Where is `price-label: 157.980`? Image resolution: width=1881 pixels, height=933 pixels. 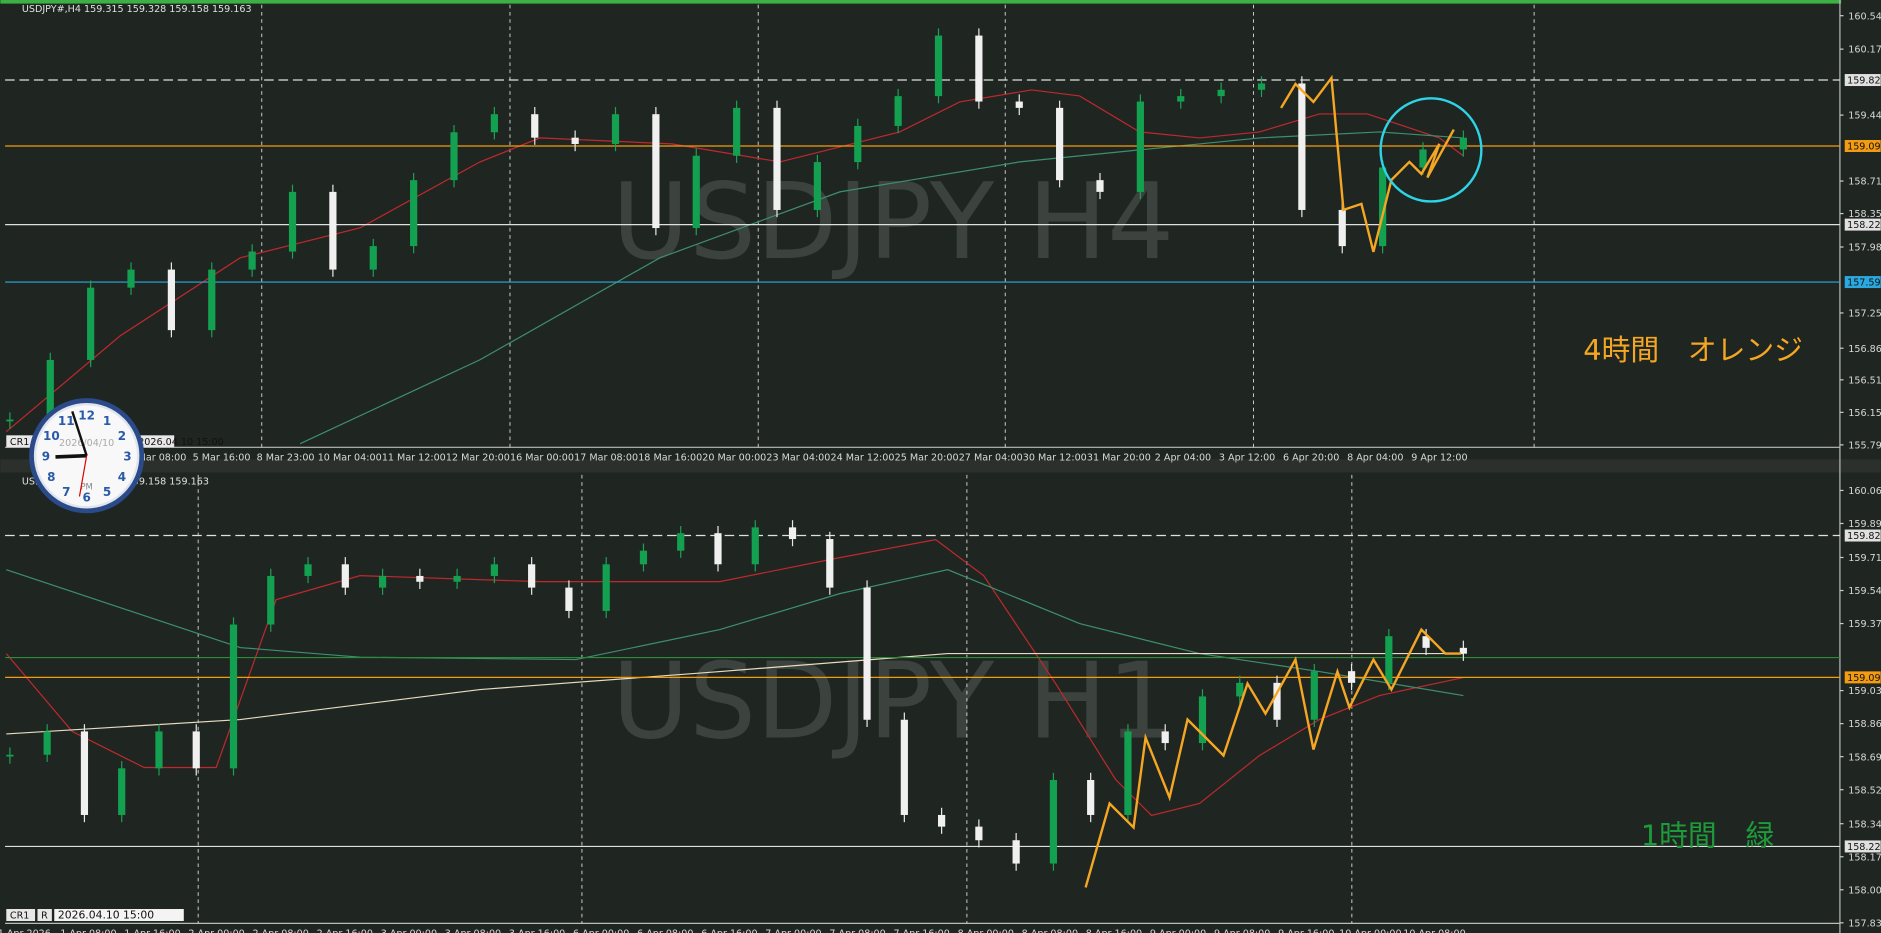
price-label: 157.980 is located at coordinates (1864, 248).